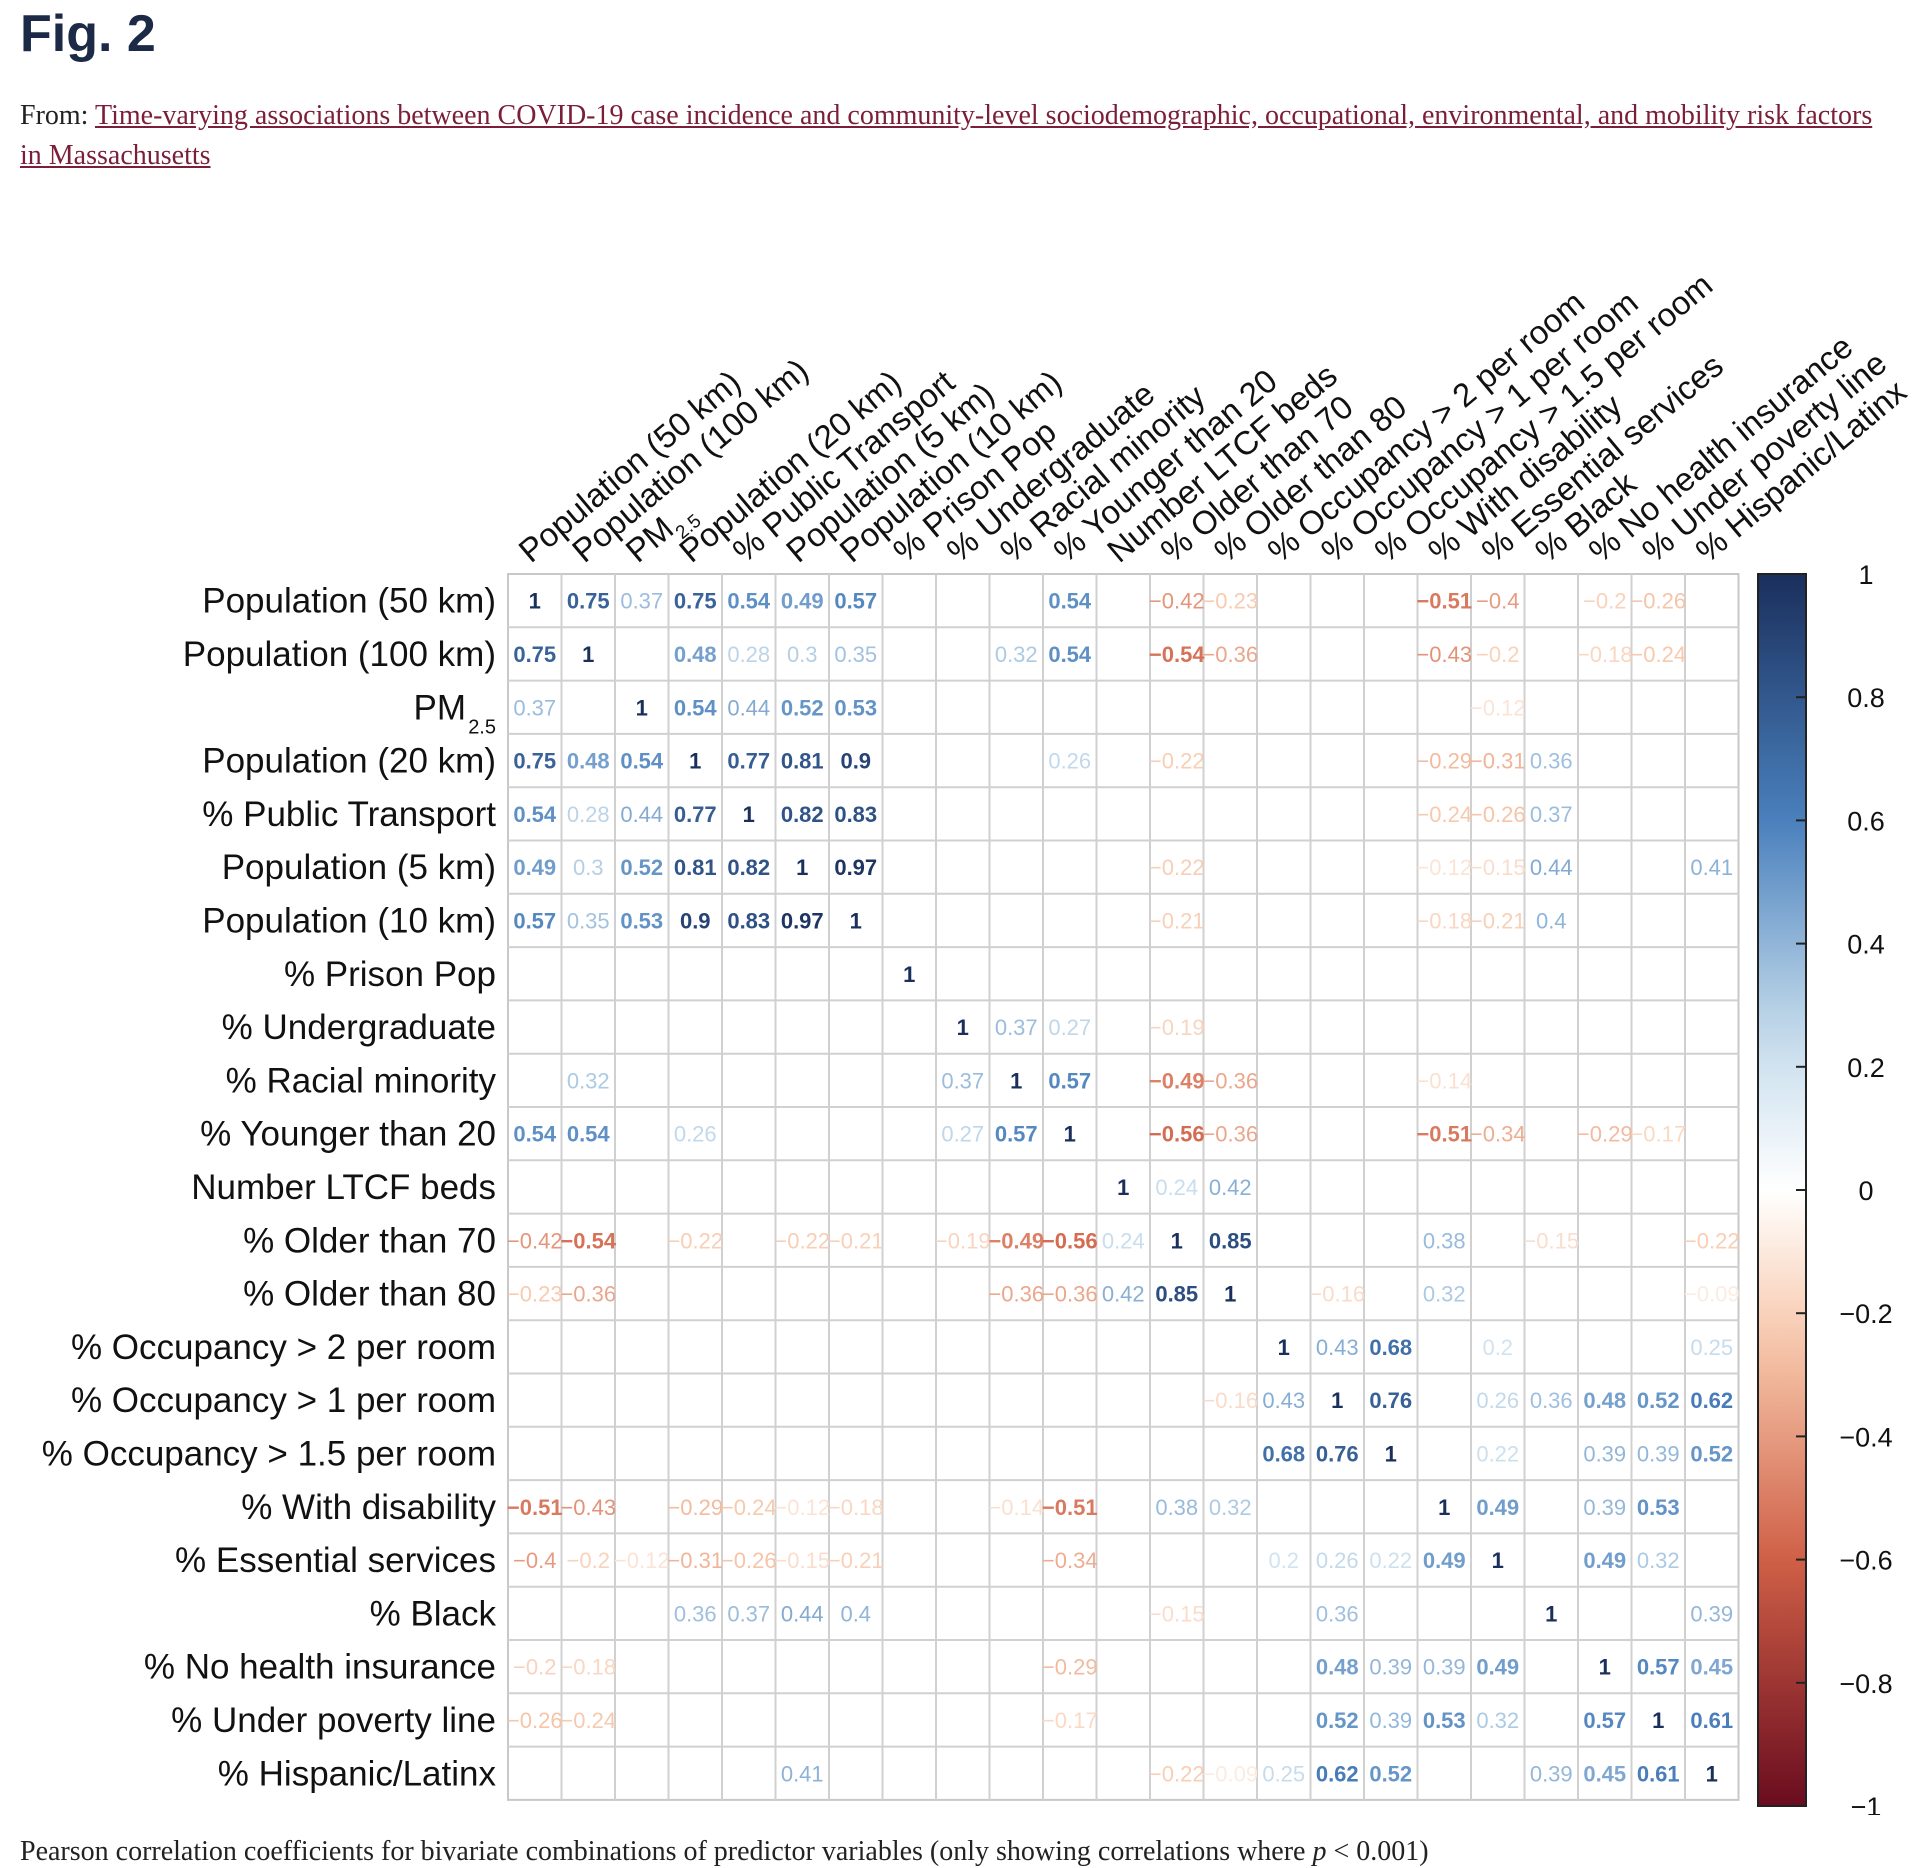  What do you see at coordinates (1230, 1400) in the screenshot?
I see `cell-value: −0.16` at bounding box center [1230, 1400].